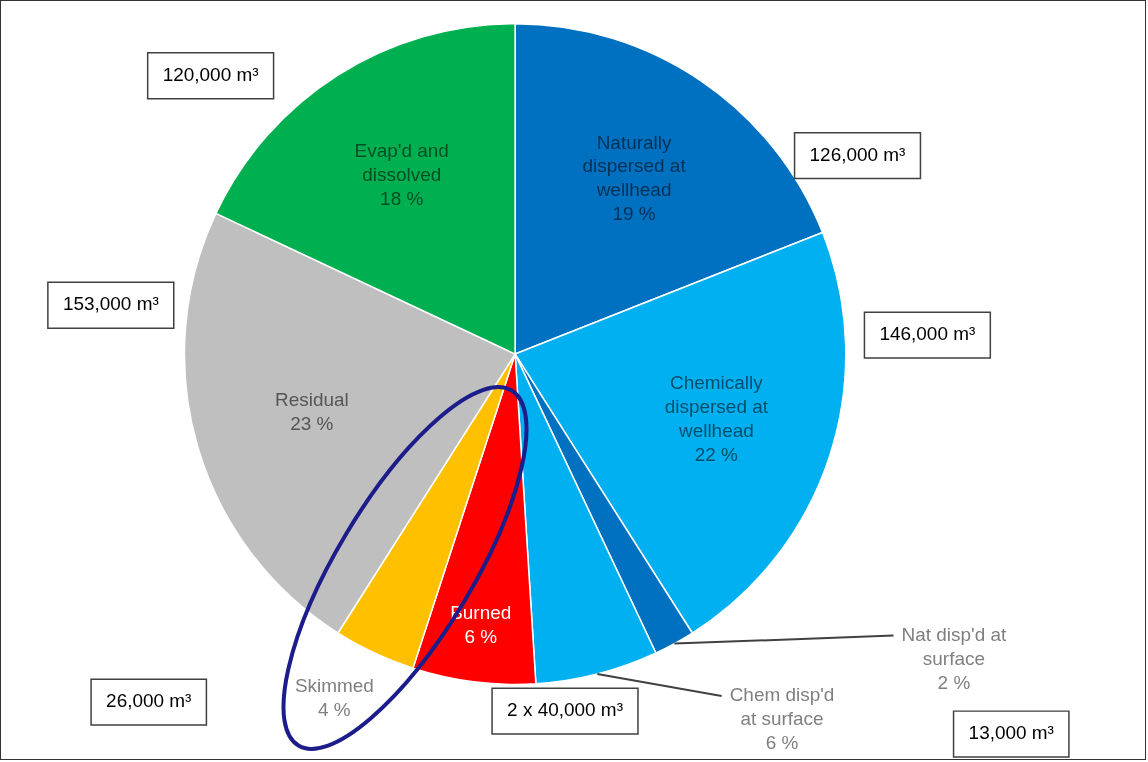  I want to click on text: 13,000 m³, so click(1011, 733).